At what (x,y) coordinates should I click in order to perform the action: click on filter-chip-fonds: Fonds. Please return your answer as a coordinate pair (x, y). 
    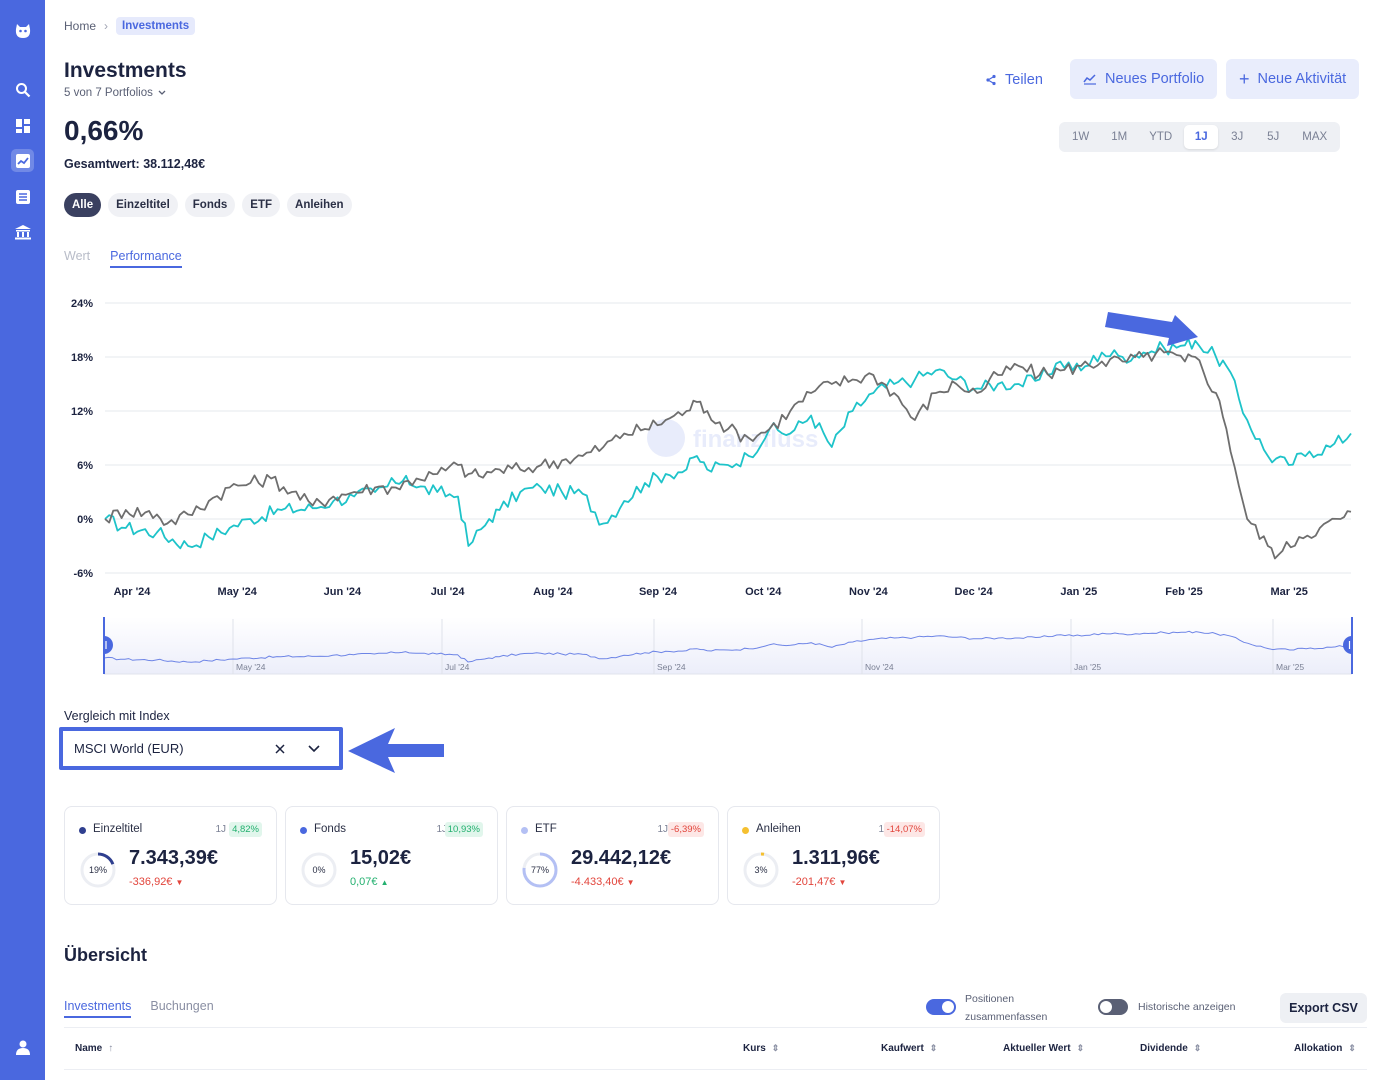
    Looking at the image, I should click on (210, 205).